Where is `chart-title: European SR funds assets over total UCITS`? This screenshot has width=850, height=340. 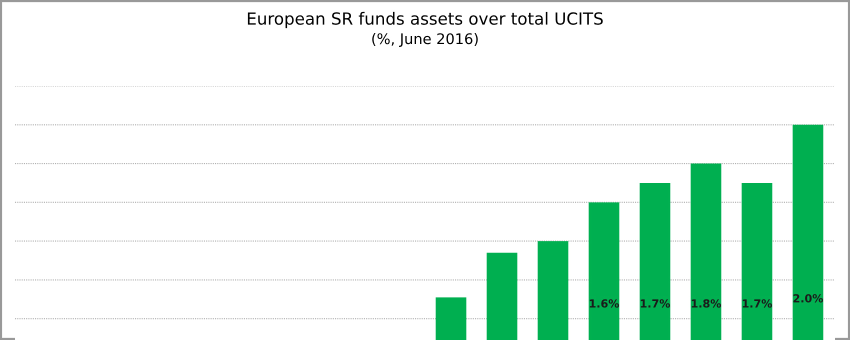 chart-title: European SR funds assets over total UCITS is located at coordinates (425, 20).